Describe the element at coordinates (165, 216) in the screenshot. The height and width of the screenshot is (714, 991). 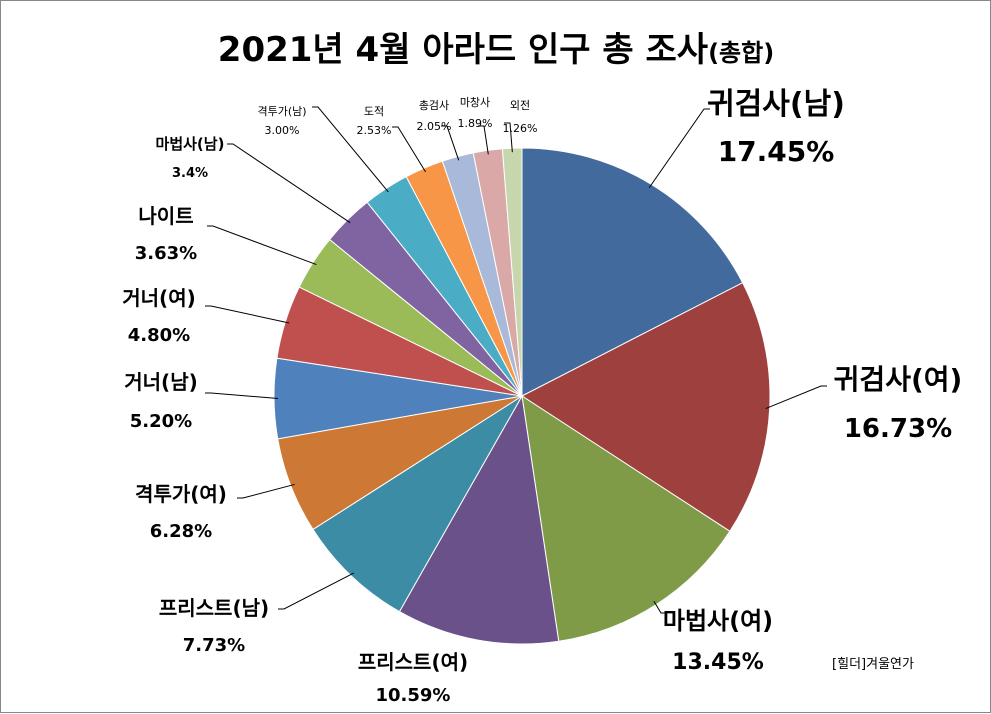
I see `slice-label: 나이트` at that location.